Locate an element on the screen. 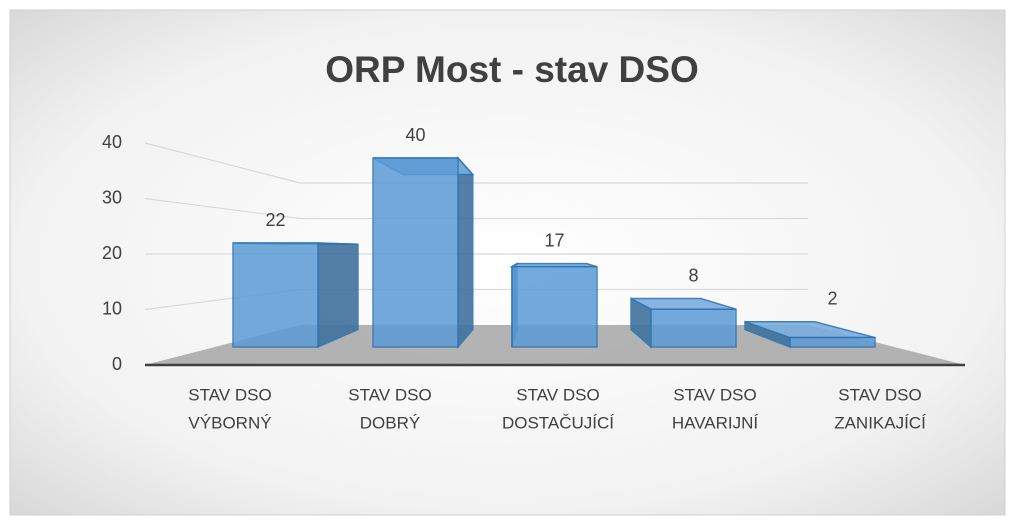 Image resolution: width=1014 pixels, height=523 pixels. chart-title: ORP Most - stav DSO is located at coordinates (512, 69).